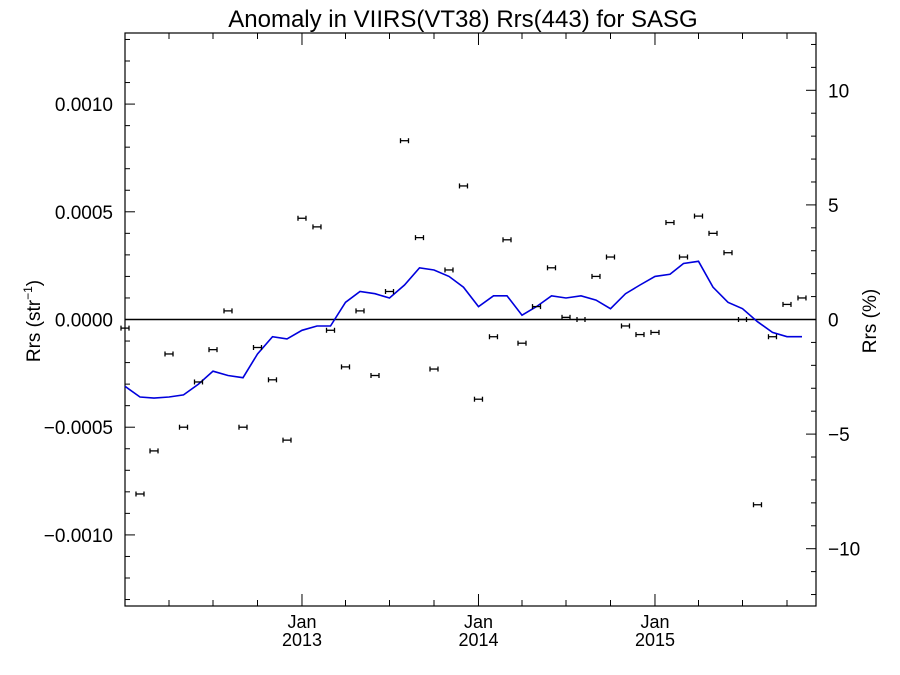 The height and width of the screenshot is (675, 900). I want to click on y-left-tick-label: 0.0000, so click(84, 321).